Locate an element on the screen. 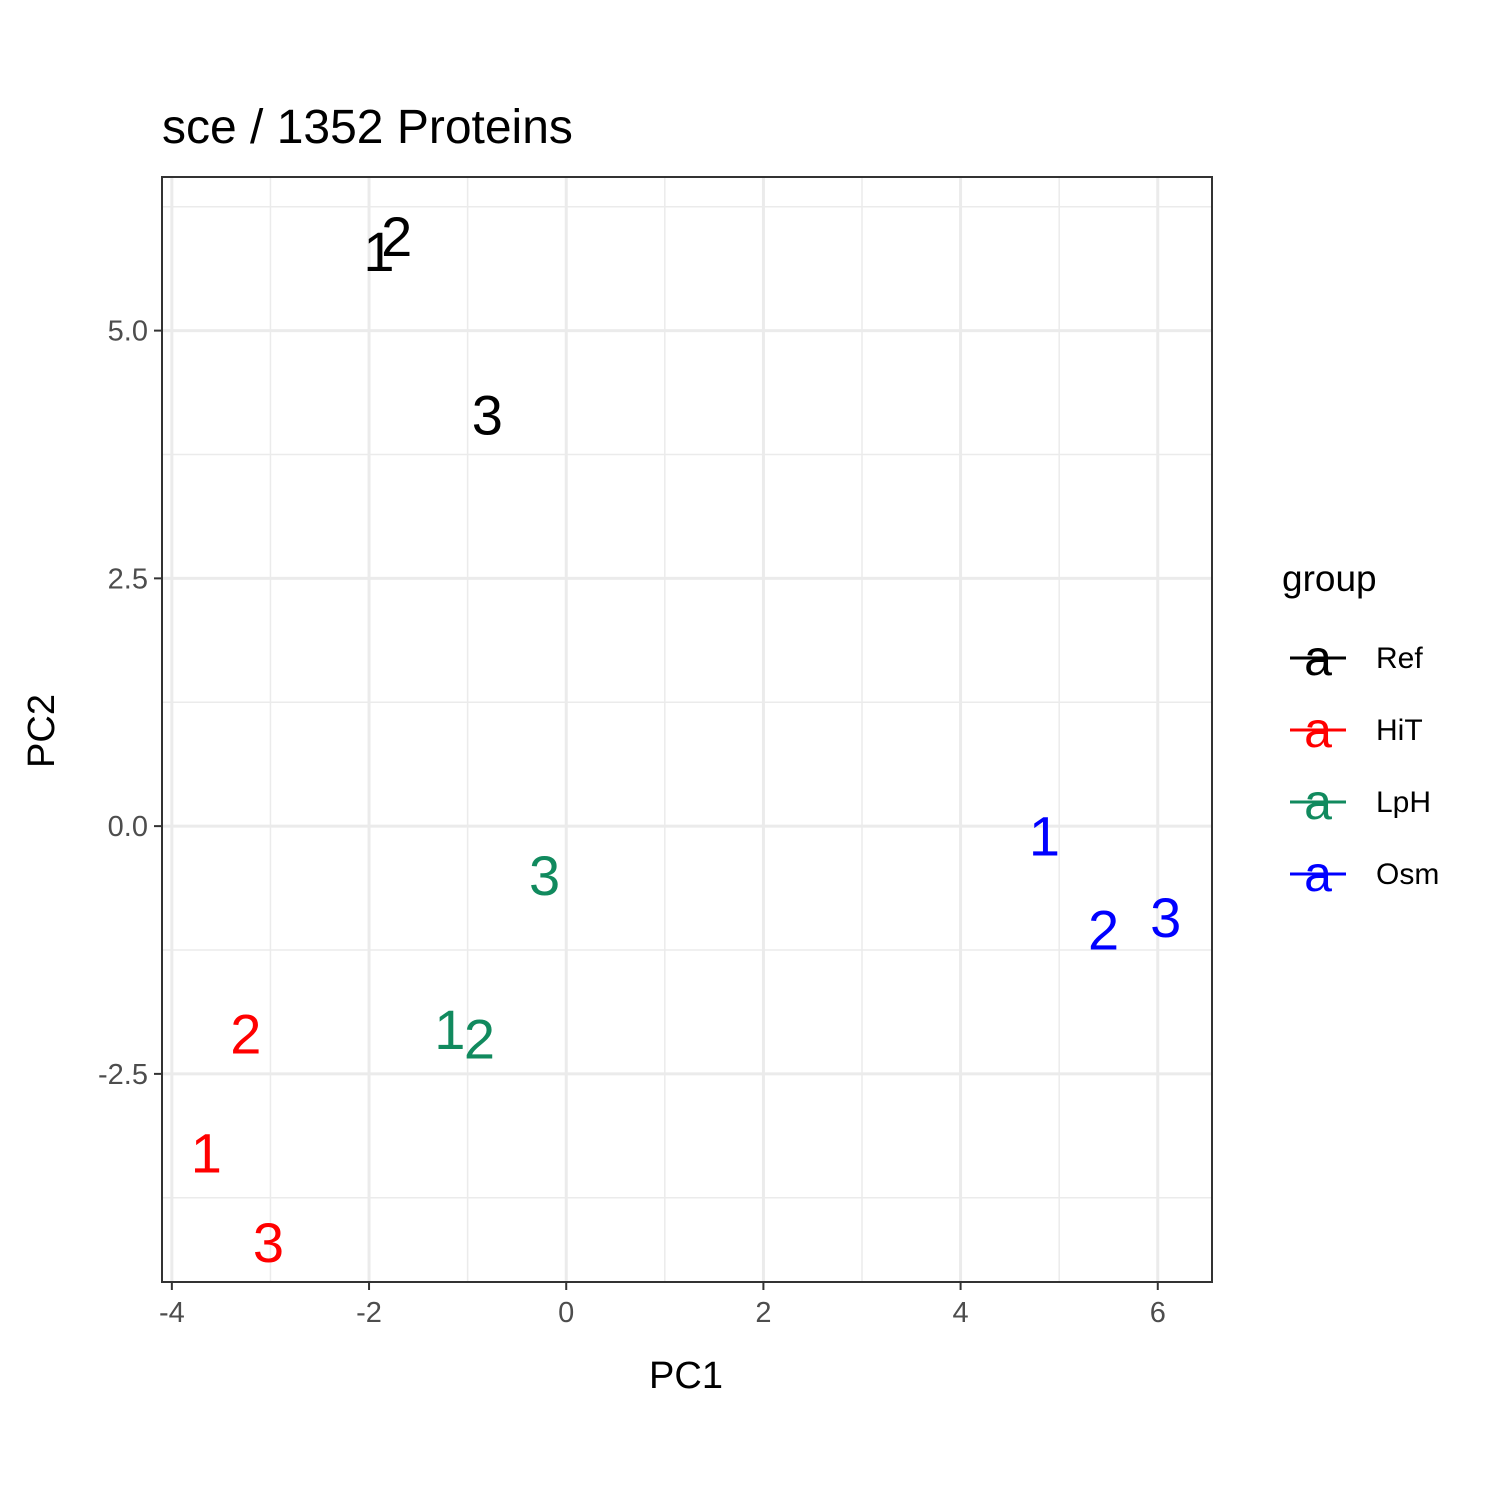 Image resolution: width=1500 pixels, height=1500 pixels. legend-title: group is located at coordinates (1329, 578).